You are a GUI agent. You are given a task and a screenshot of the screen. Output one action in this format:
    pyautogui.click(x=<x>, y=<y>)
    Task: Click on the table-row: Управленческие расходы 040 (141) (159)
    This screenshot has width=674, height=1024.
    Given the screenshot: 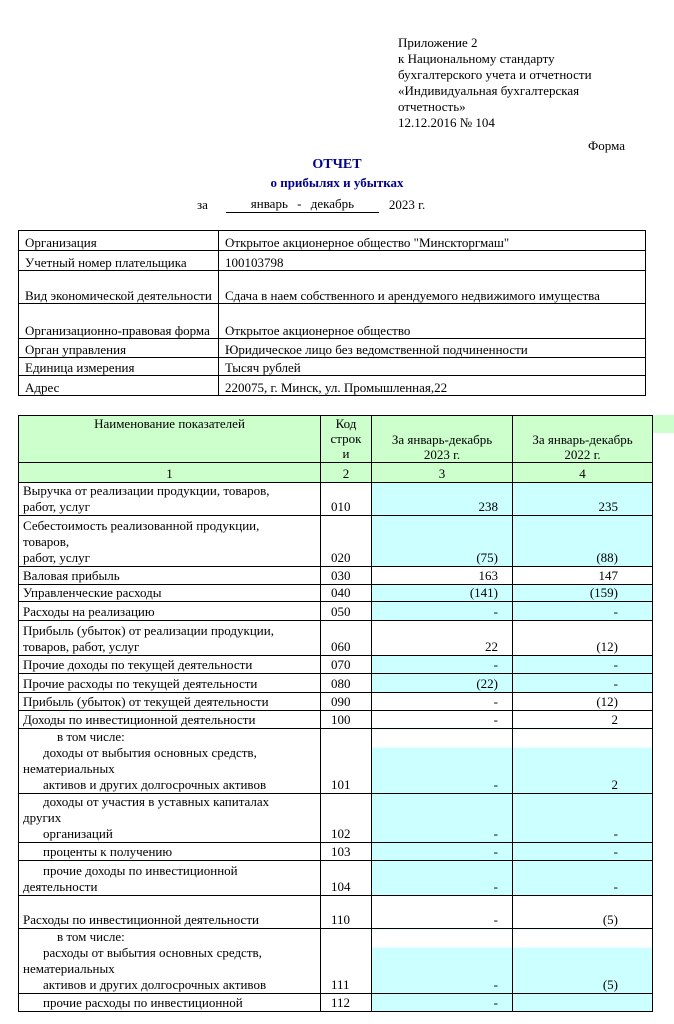 What is the action you would take?
    pyautogui.click(x=335, y=593)
    